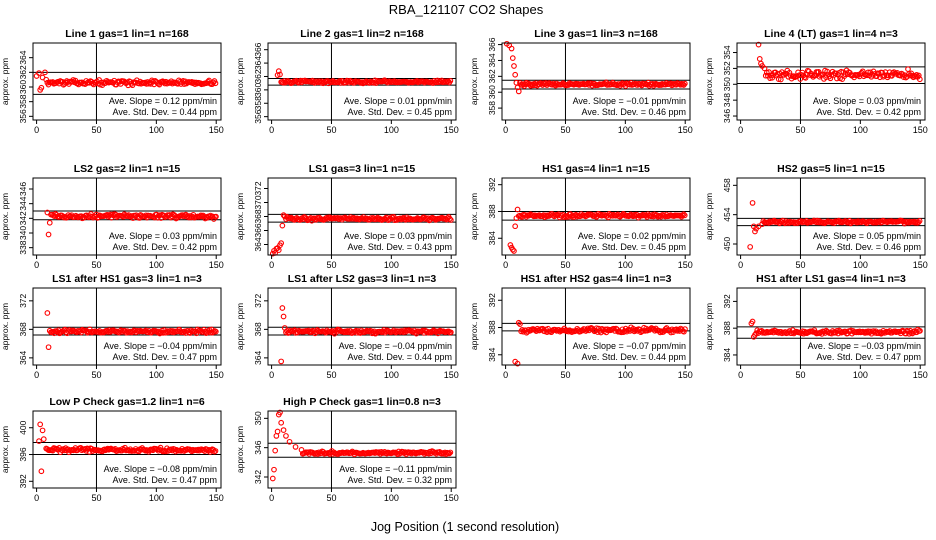 The image size is (936, 540). I want to click on y-tick-label: 388, so click(492, 211).